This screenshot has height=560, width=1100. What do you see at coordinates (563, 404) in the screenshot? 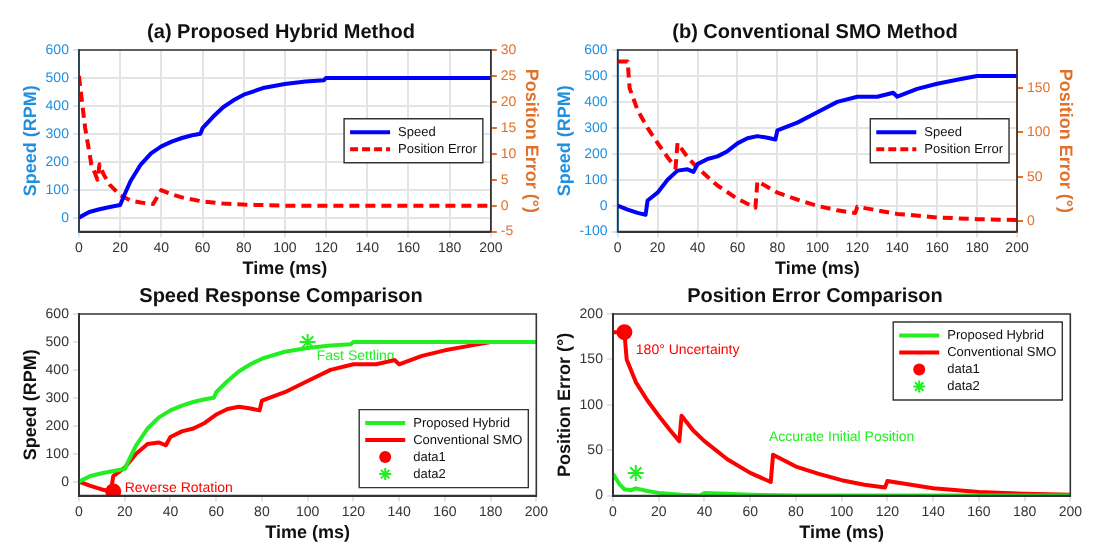
I see `y-axis-title: Position Error (°)` at bounding box center [563, 404].